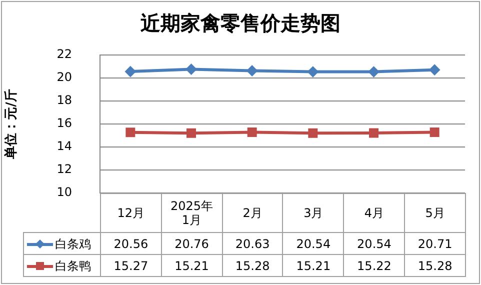 The image size is (481, 285). Describe the element at coordinates (64, 123) in the screenshot. I see `y-tick-label: 16` at that location.